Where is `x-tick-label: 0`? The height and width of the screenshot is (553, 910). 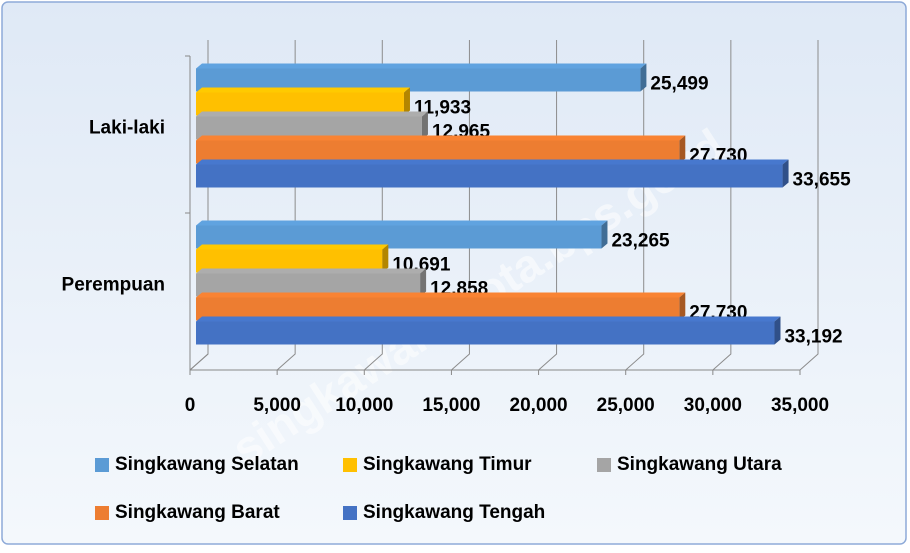
x-tick-label: 0 is located at coordinates (190, 405).